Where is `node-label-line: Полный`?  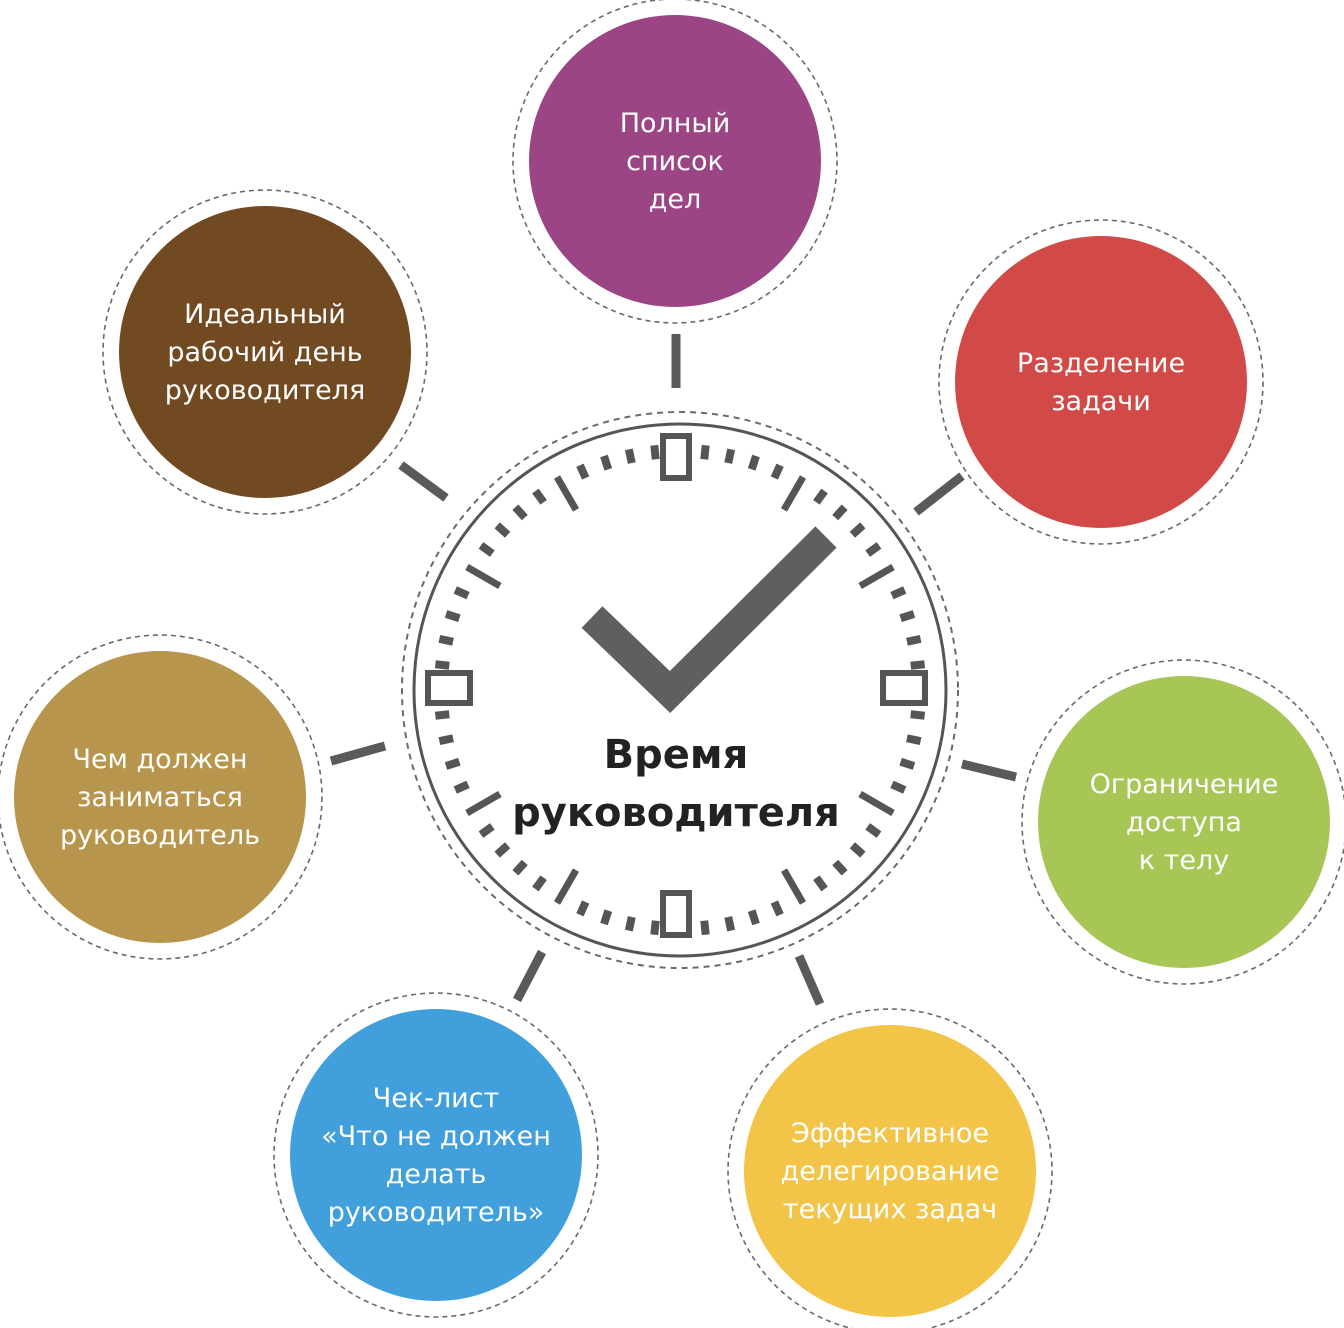 node-label-line: Полный is located at coordinates (675, 123).